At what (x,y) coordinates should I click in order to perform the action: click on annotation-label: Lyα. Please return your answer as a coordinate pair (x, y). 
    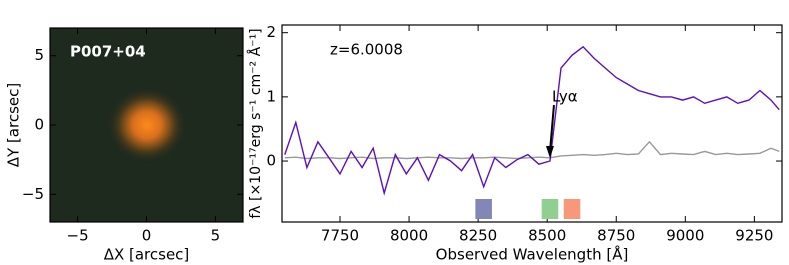
    Looking at the image, I should click on (565, 97).